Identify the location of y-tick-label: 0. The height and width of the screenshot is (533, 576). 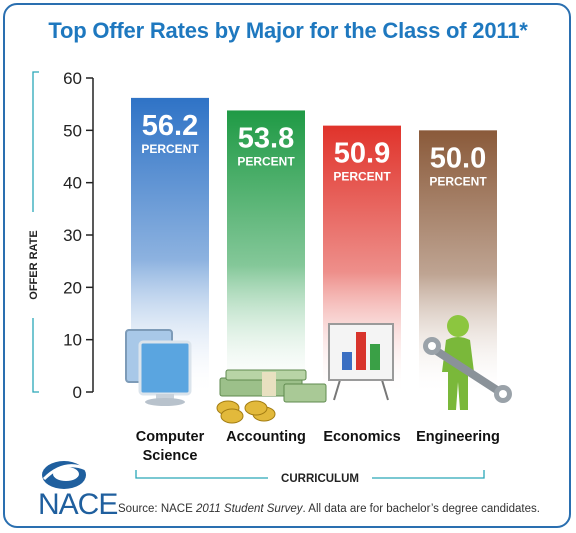
(77, 392).